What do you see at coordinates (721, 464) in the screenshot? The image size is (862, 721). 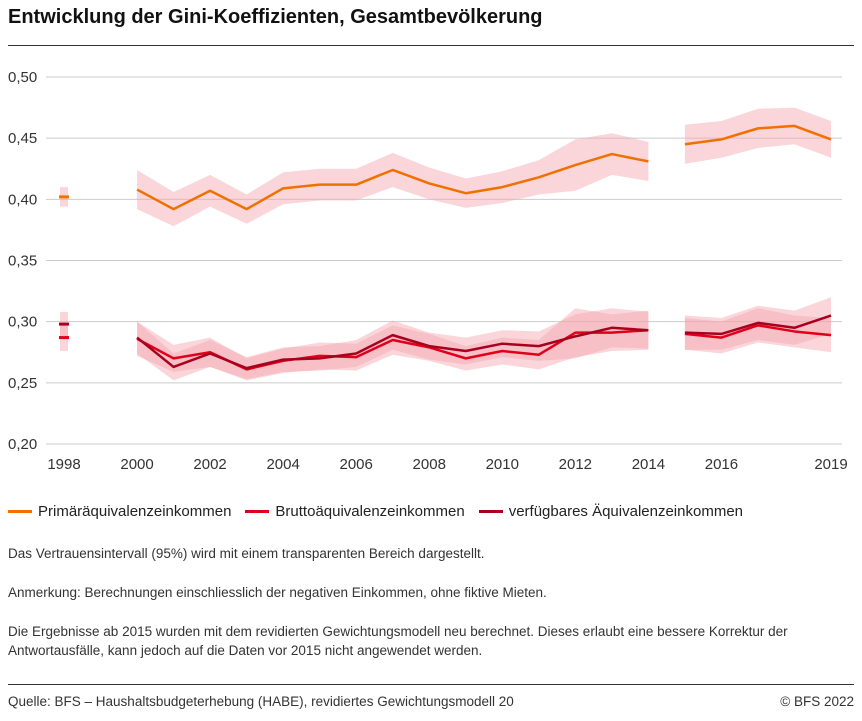 I see `x-tick-label: 2016` at bounding box center [721, 464].